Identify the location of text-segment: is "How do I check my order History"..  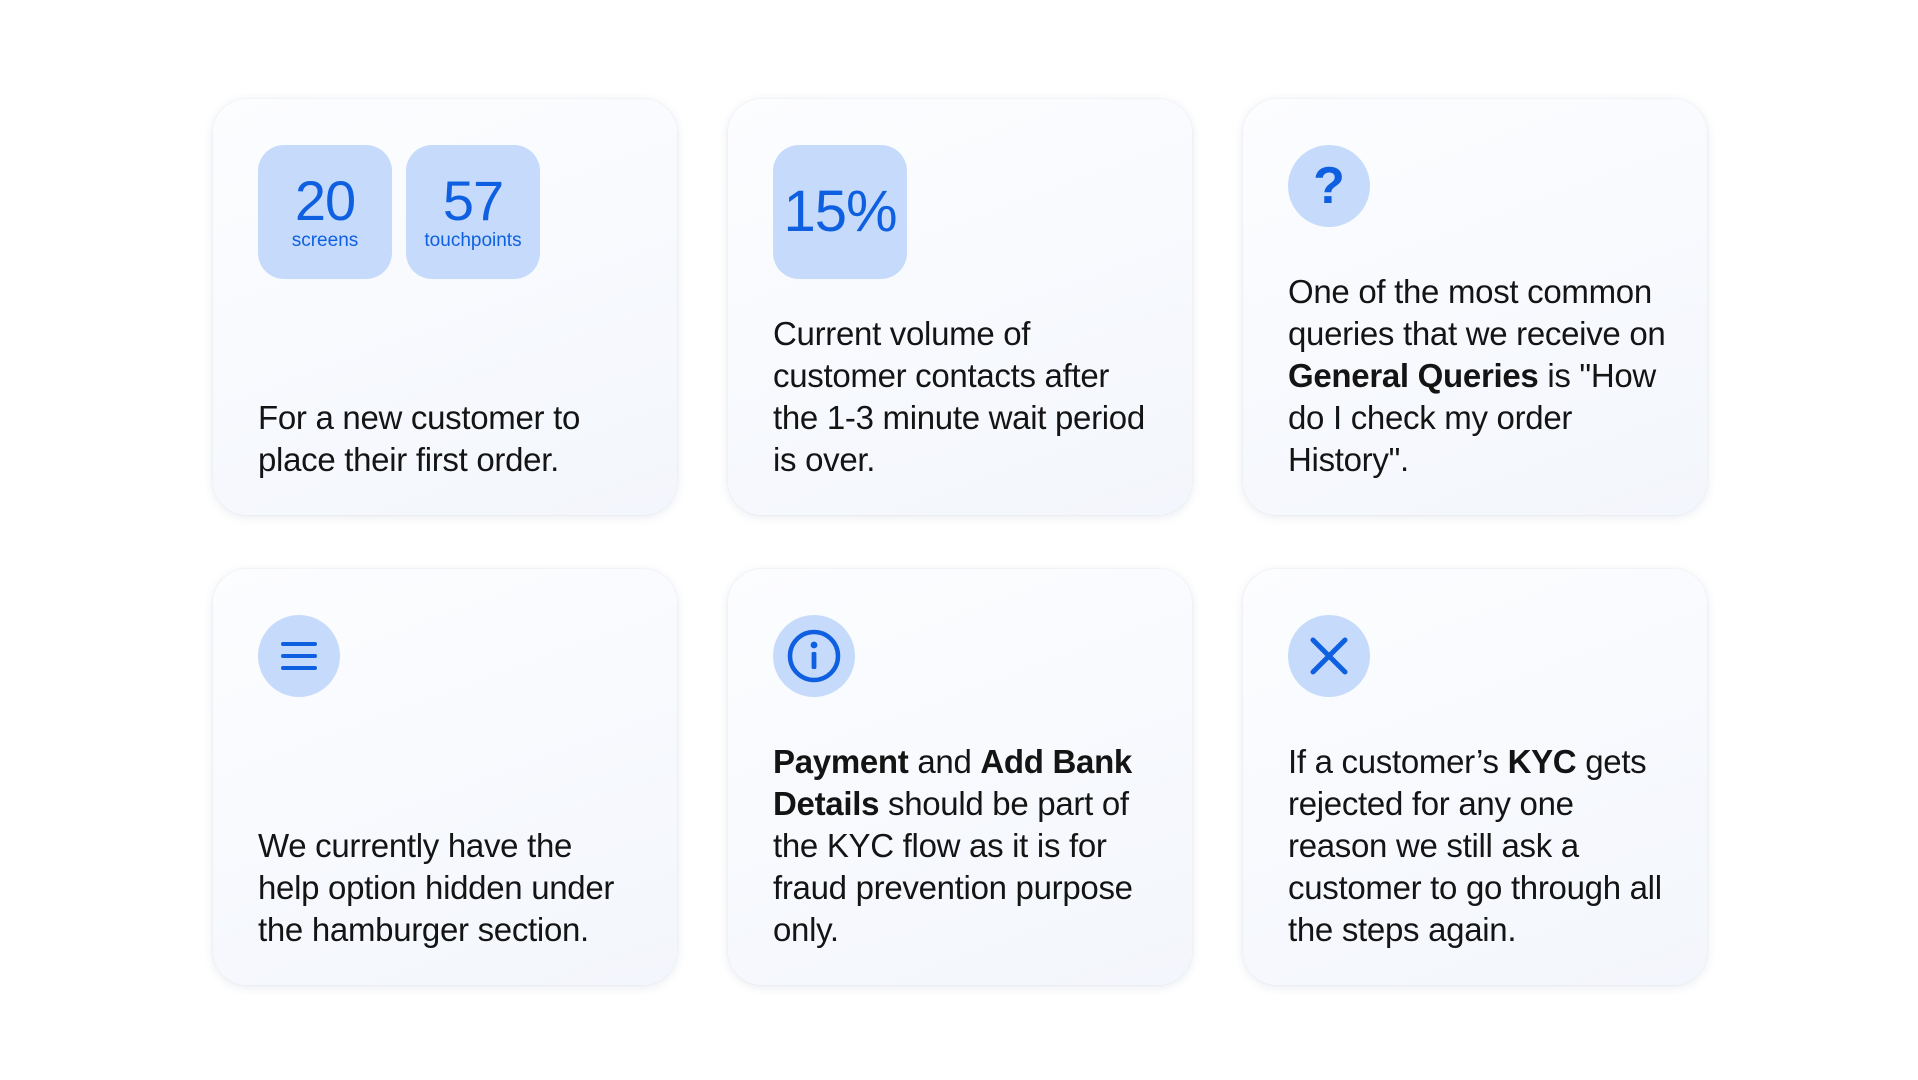
(1472, 417).